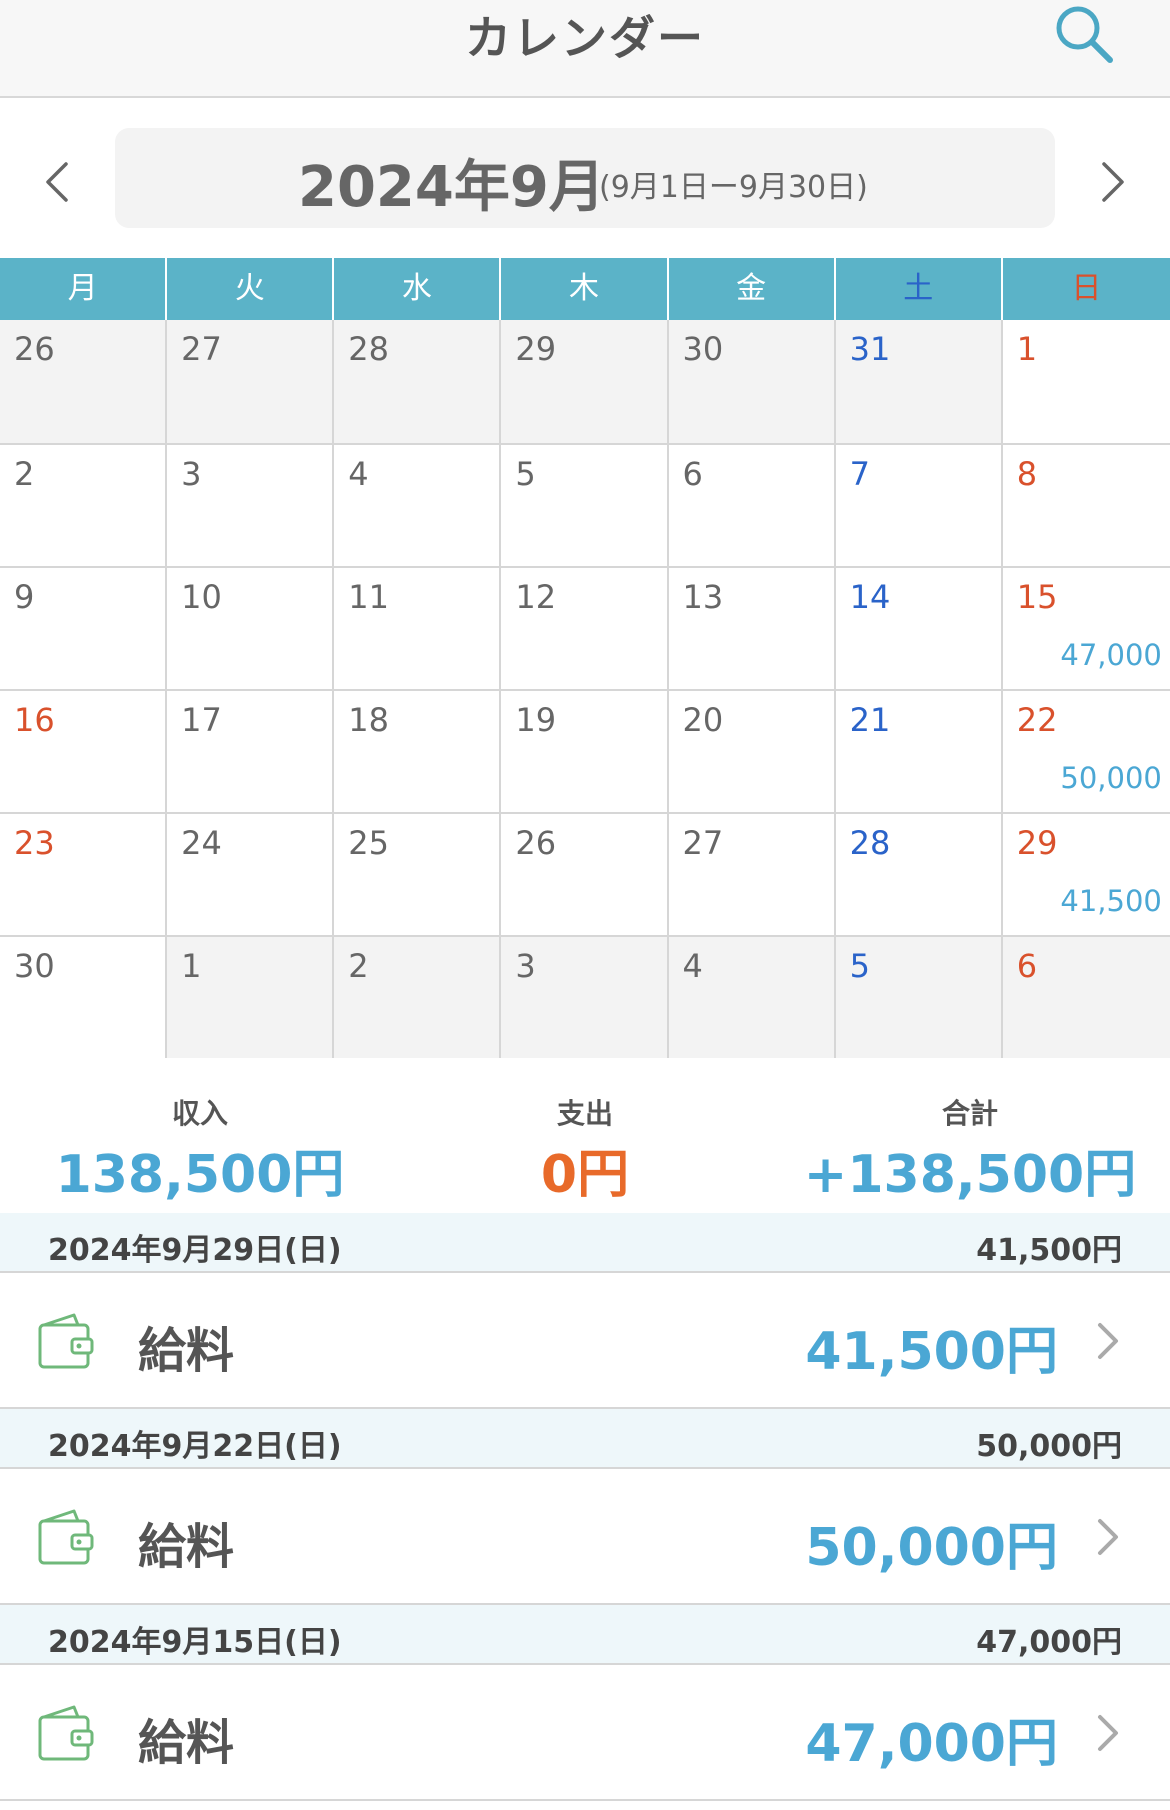  I want to click on search-button, so click(1085, 35).